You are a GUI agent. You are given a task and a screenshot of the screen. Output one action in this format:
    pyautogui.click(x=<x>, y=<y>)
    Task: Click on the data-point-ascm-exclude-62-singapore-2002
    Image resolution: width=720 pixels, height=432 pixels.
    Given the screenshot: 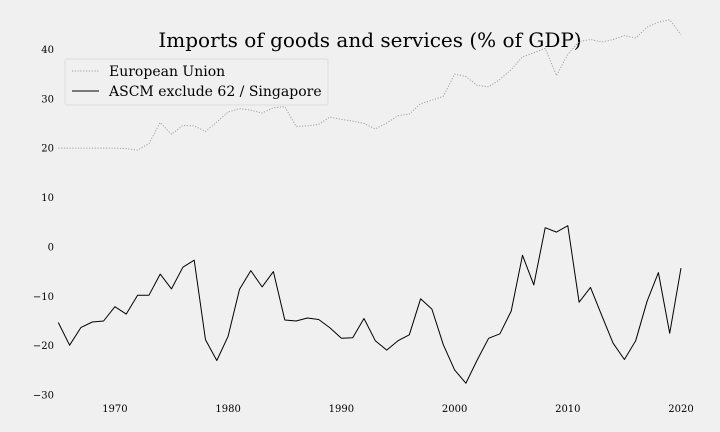 What is the action you would take?
    pyautogui.click(x=477, y=360)
    